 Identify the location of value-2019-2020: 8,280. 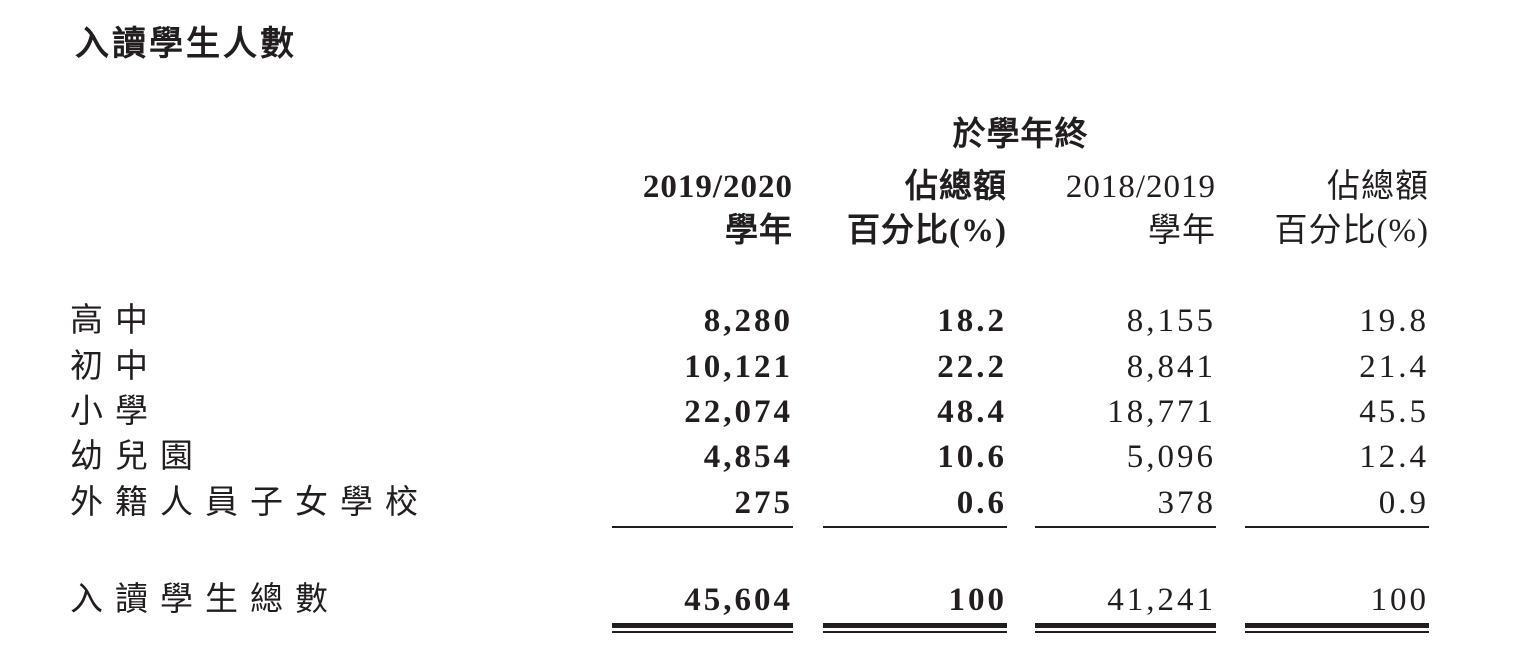
(748, 321).